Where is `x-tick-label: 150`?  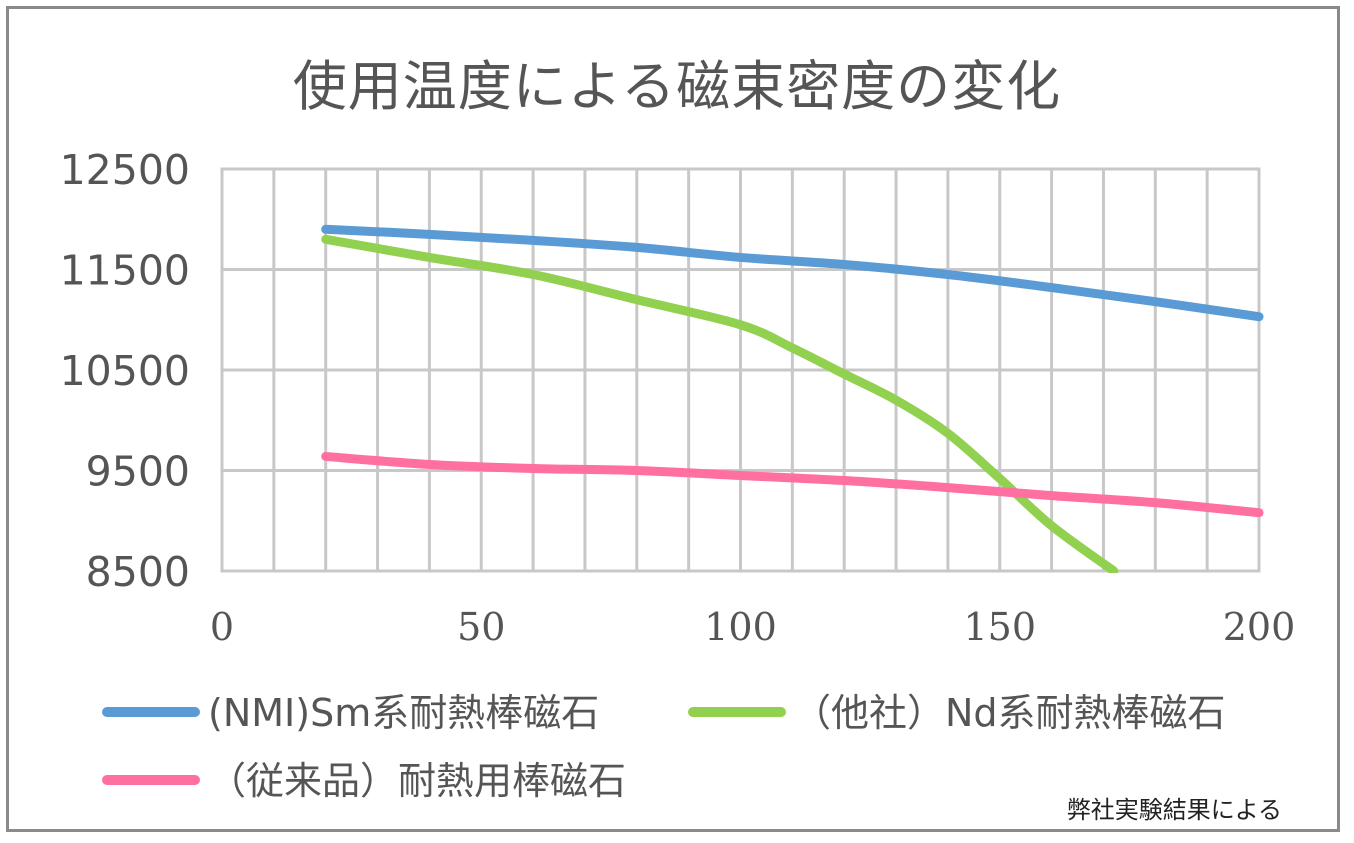
x-tick-label: 150 is located at coordinates (999, 627).